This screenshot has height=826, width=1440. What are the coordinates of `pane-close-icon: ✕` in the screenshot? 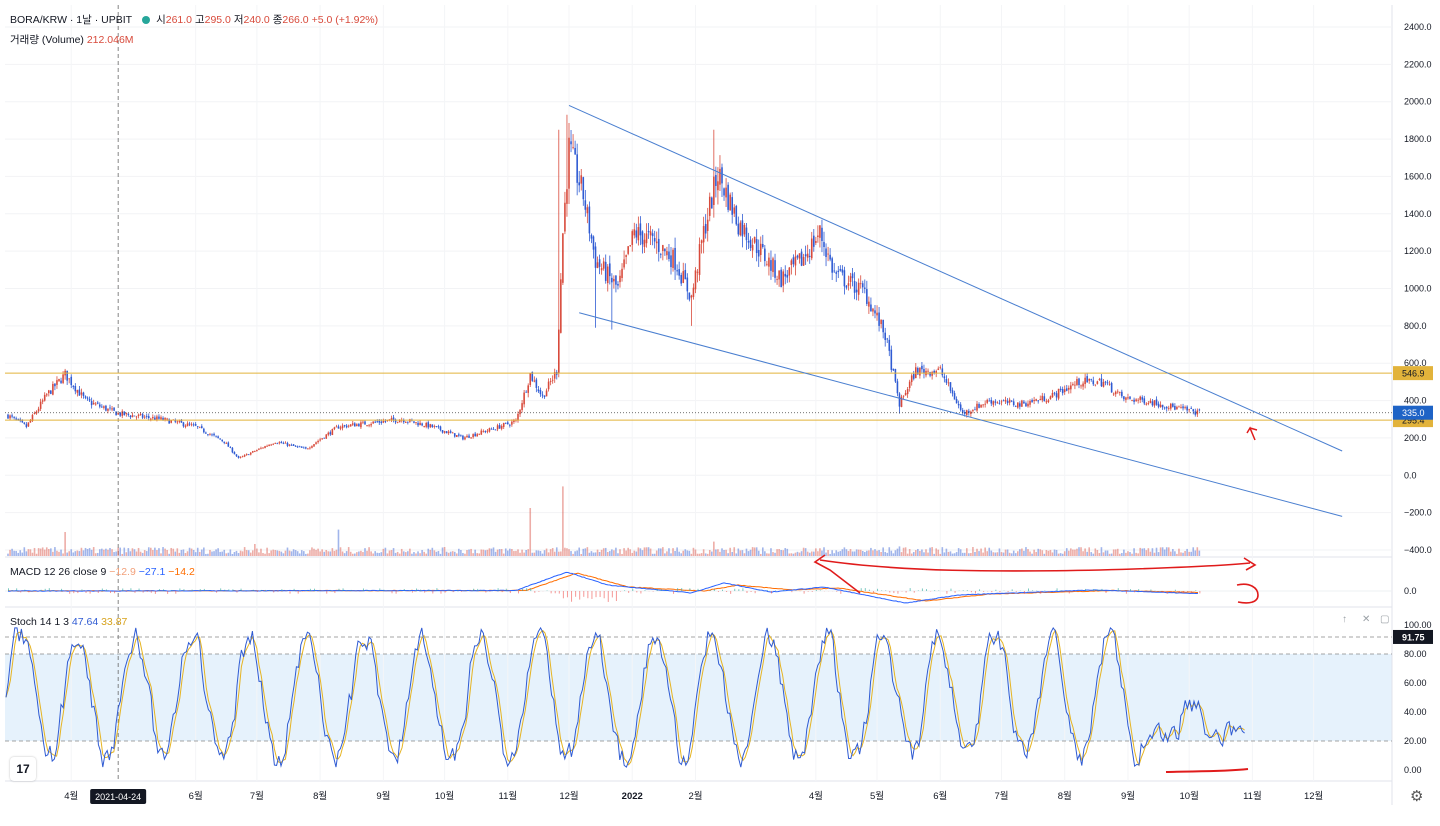 It's located at (1366, 619).